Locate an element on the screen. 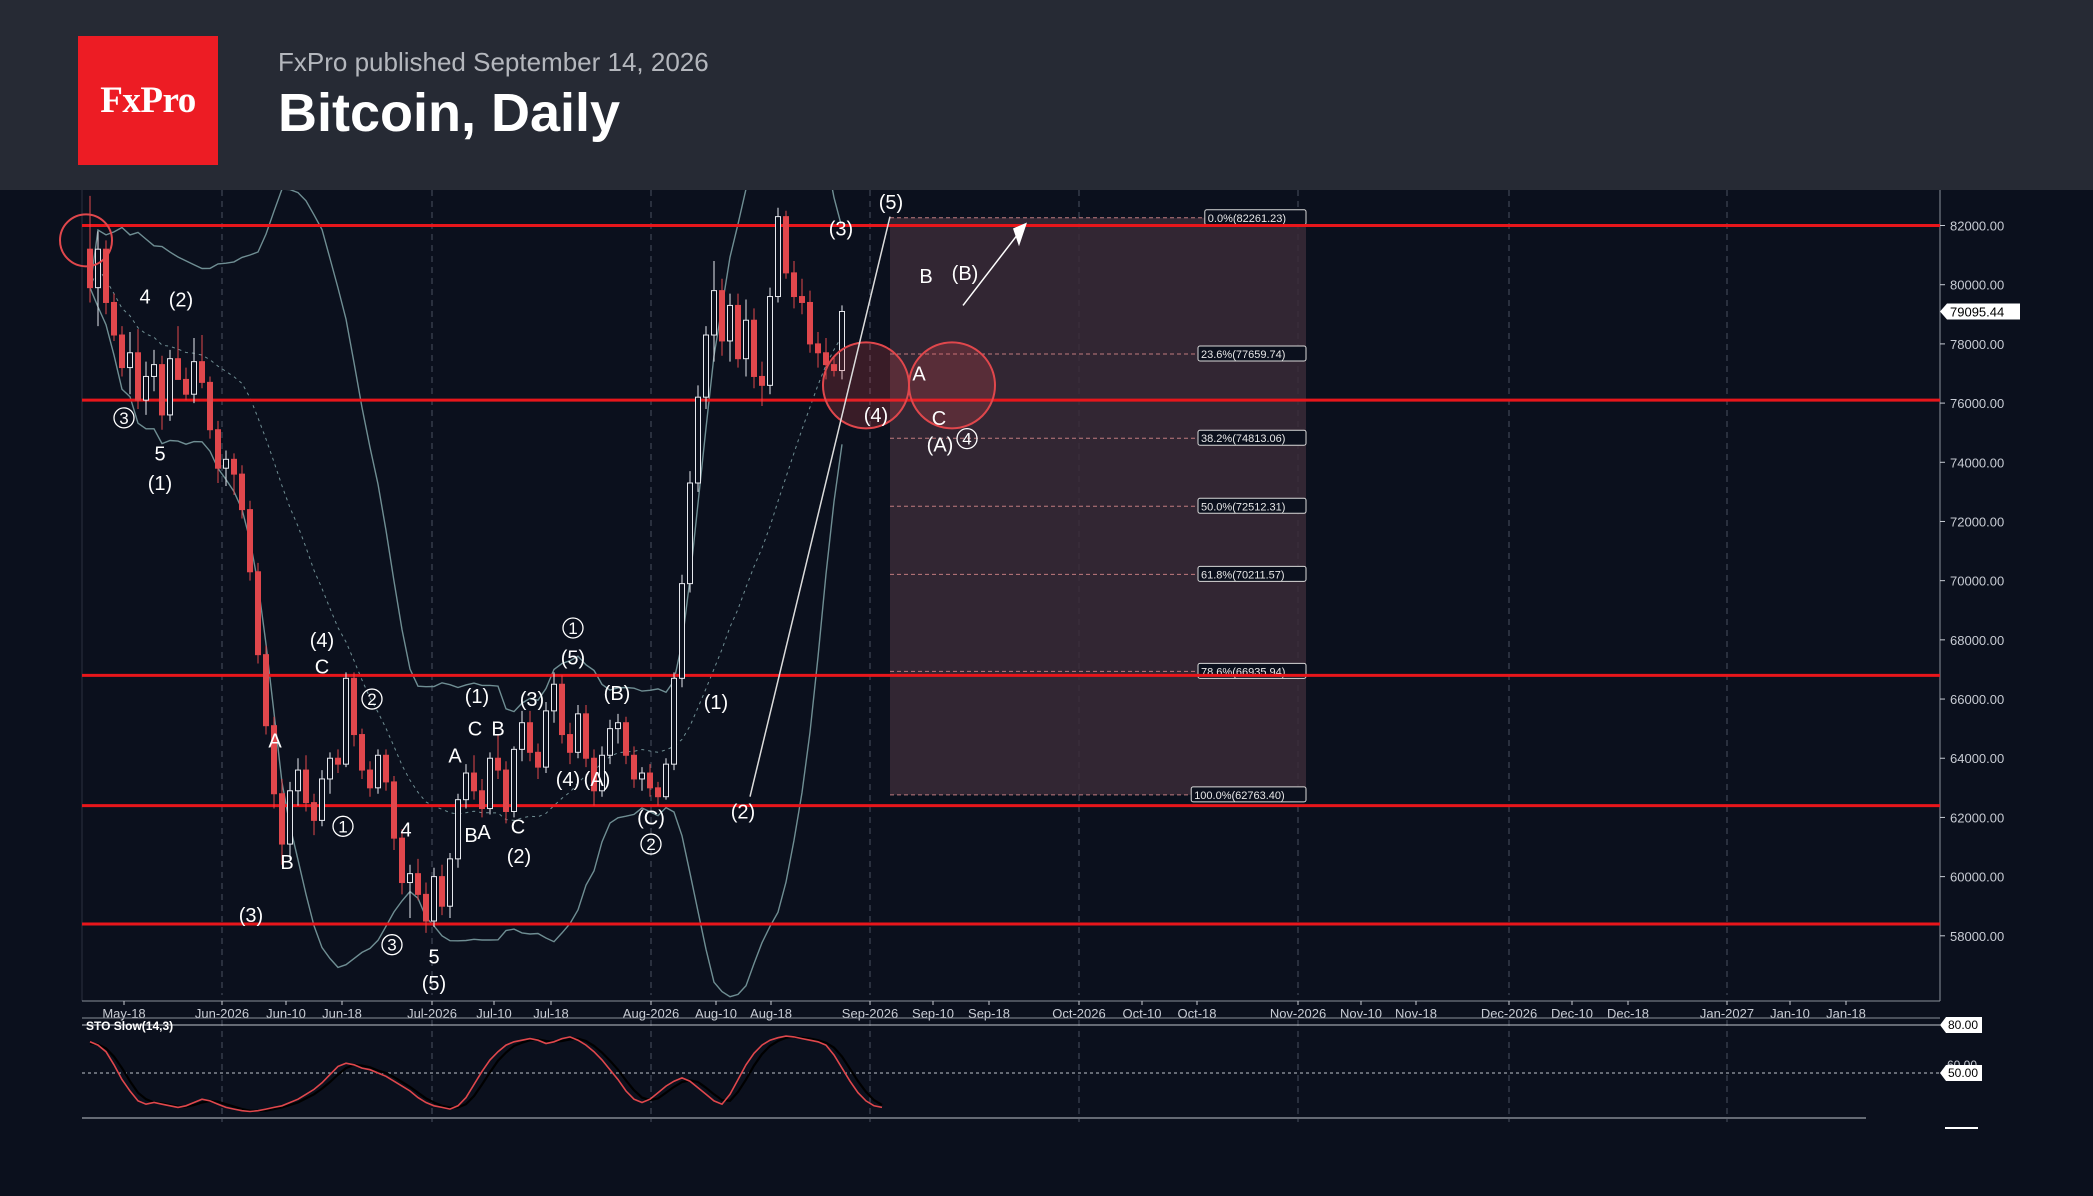 Image resolution: width=2093 pixels, height=1196 pixels. wave-label: (2) is located at coordinates (519, 857).